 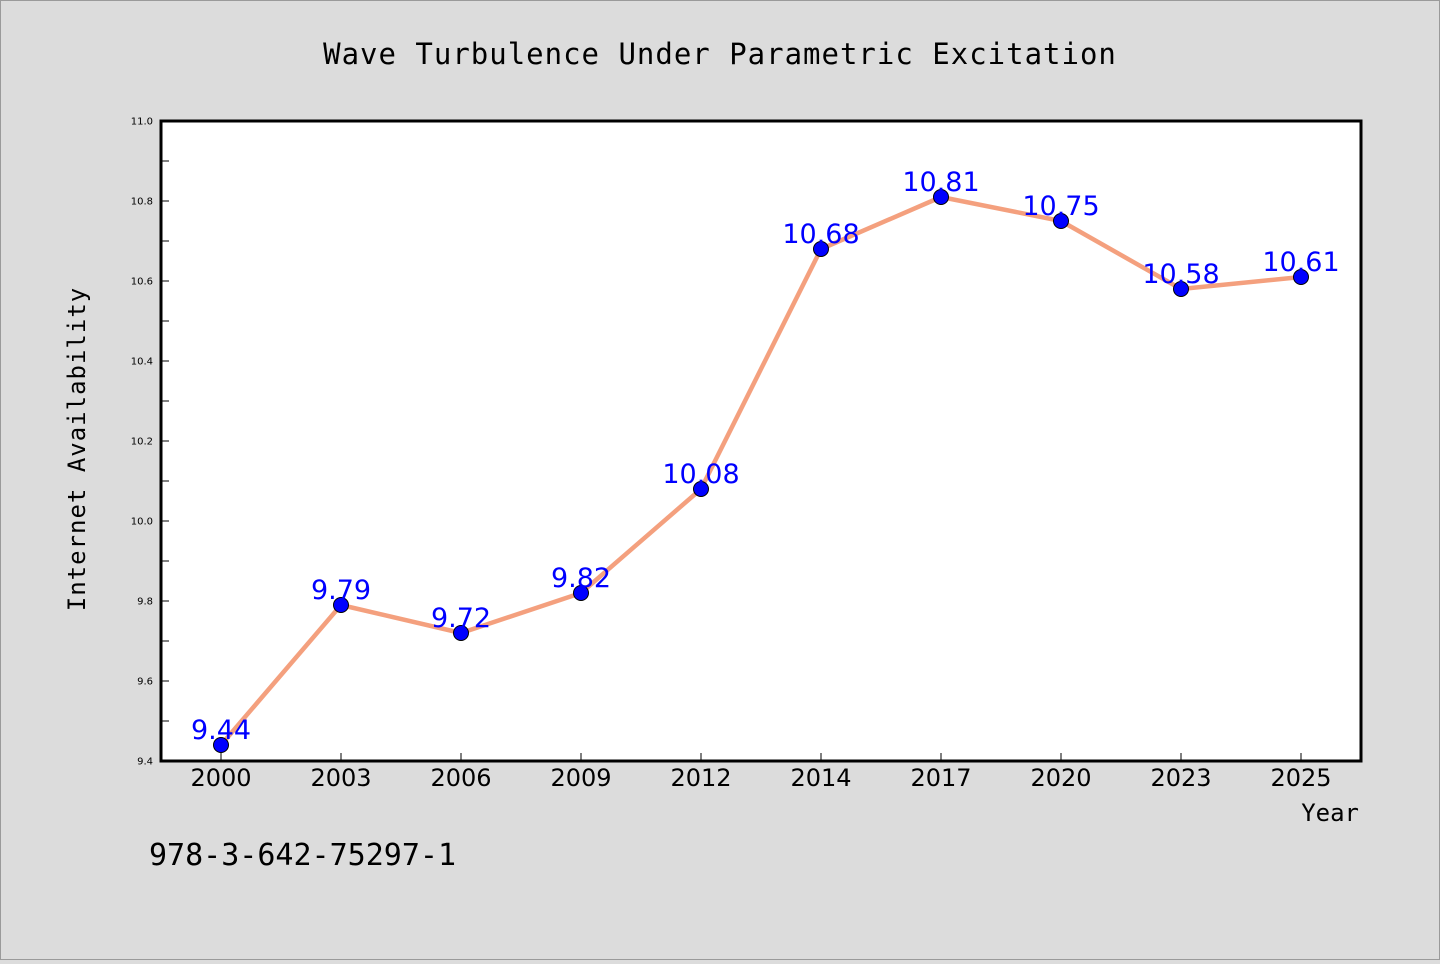 I want to click on x-tick-label: 2025, so click(x=1300, y=778).